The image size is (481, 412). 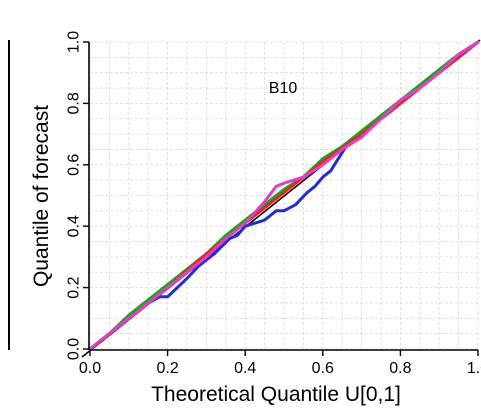 I want to click on x-tick-label: 1.0, so click(x=474, y=368).